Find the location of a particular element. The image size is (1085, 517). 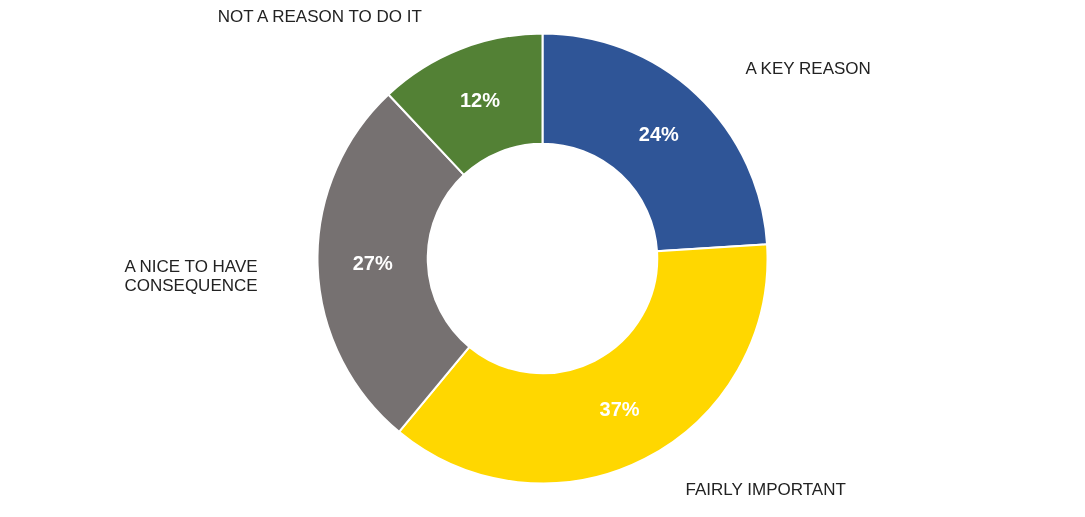

slice-label: A NICE TO HAVE CONSEQUENCE is located at coordinates (191, 275).